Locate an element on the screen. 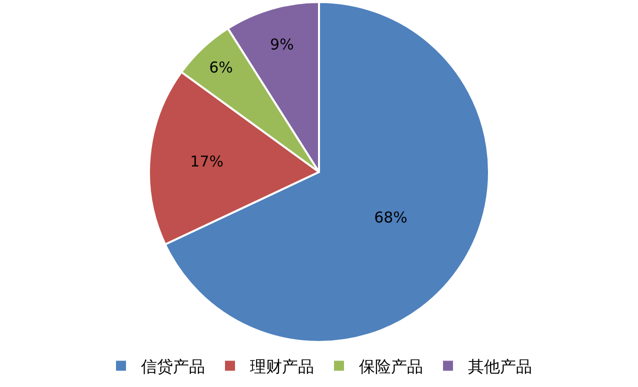  data-label: 17% is located at coordinates (207, 161).